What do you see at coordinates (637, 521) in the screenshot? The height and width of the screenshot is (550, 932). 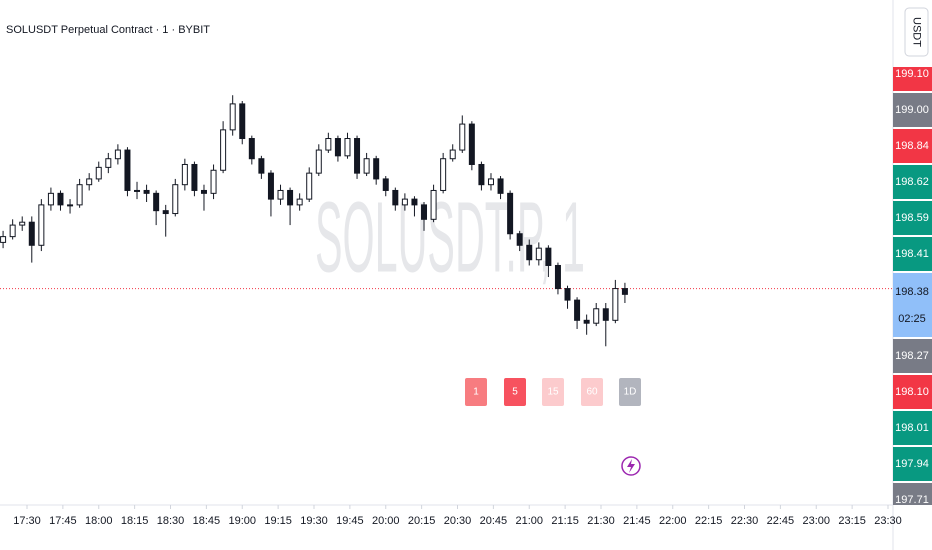 I see `x-tick-label: 21:45` at bounding box center [637, 521].